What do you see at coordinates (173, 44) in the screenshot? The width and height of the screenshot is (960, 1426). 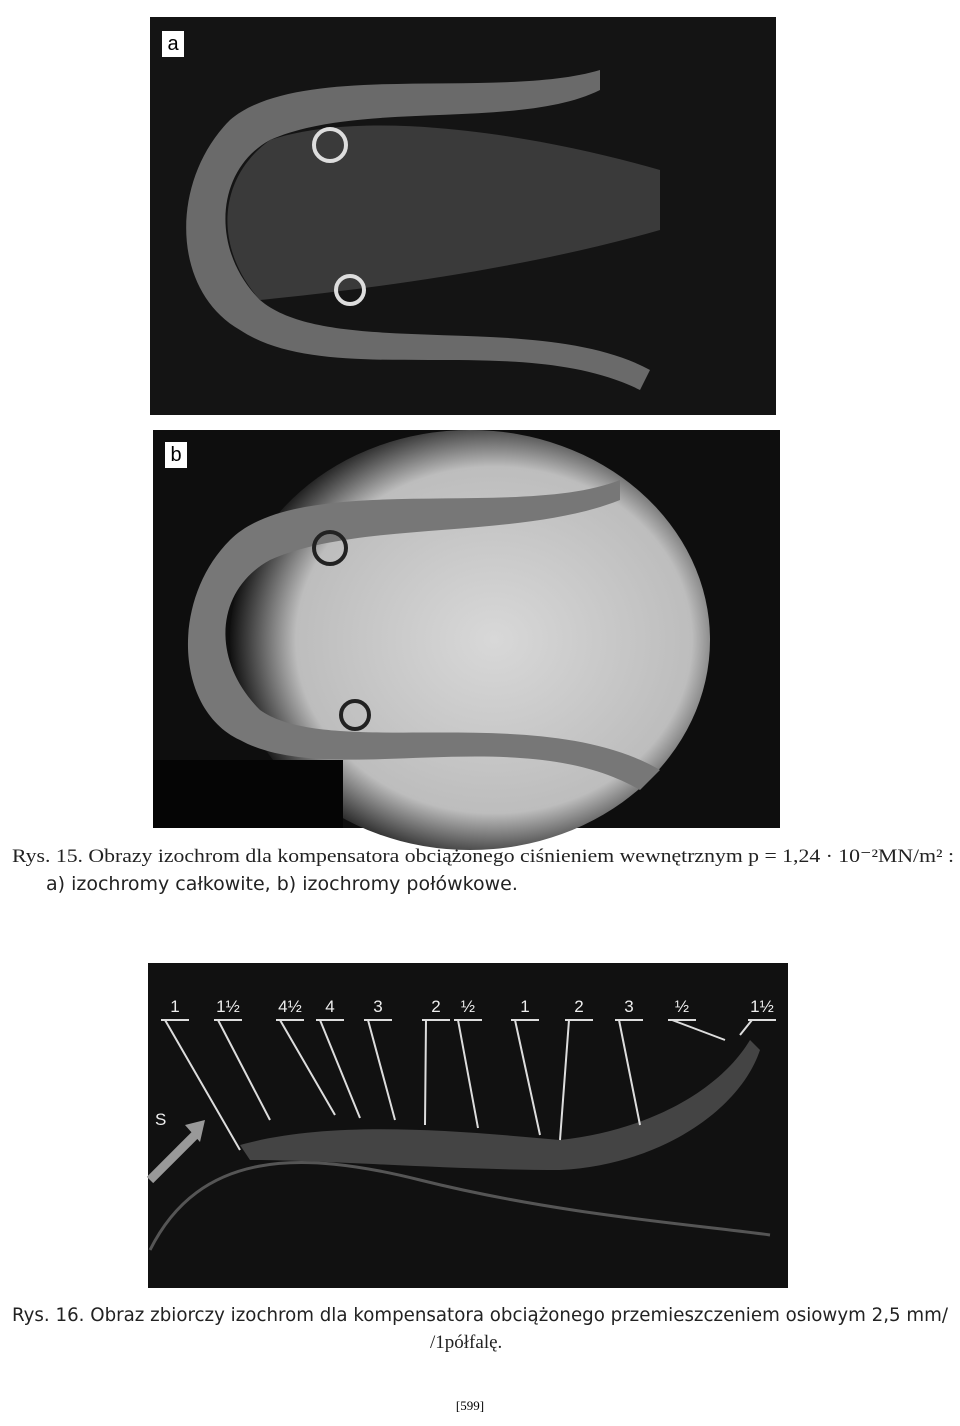 I see `panel-label: a` at bounding box center [173, 44].